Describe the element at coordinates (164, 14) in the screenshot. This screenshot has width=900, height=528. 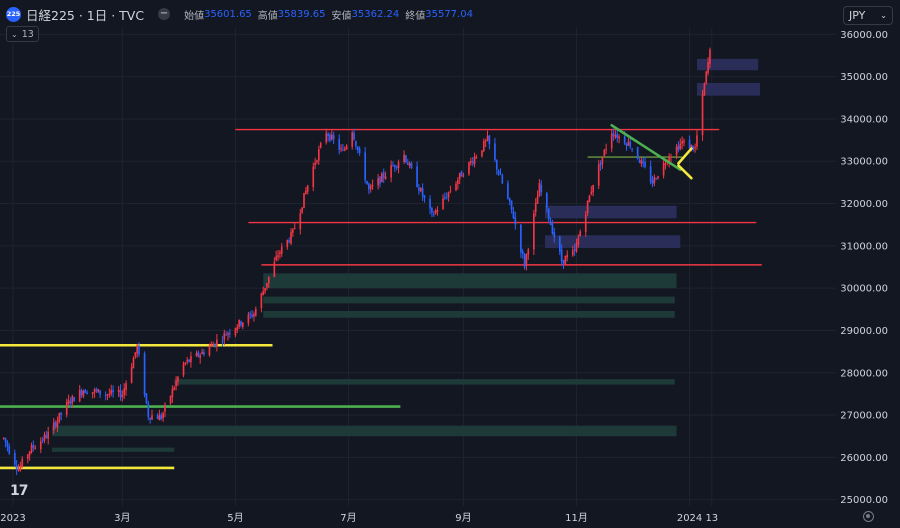
I see `collapse-icon: −` at that location.